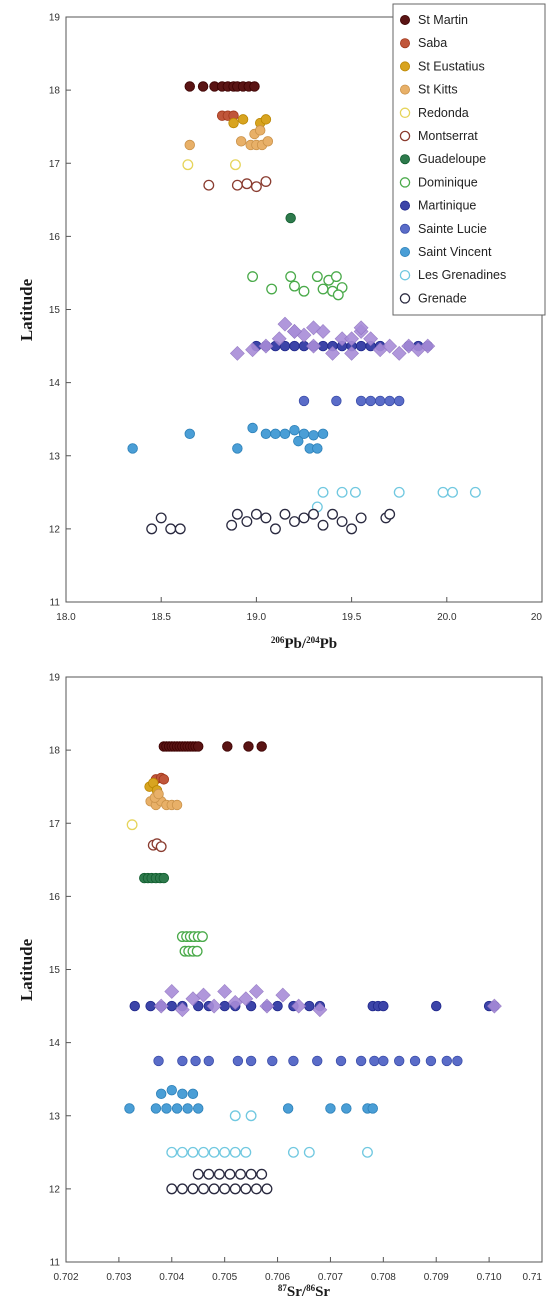  I want to click on x-tick-label: 0.704, so click(171, 1277).